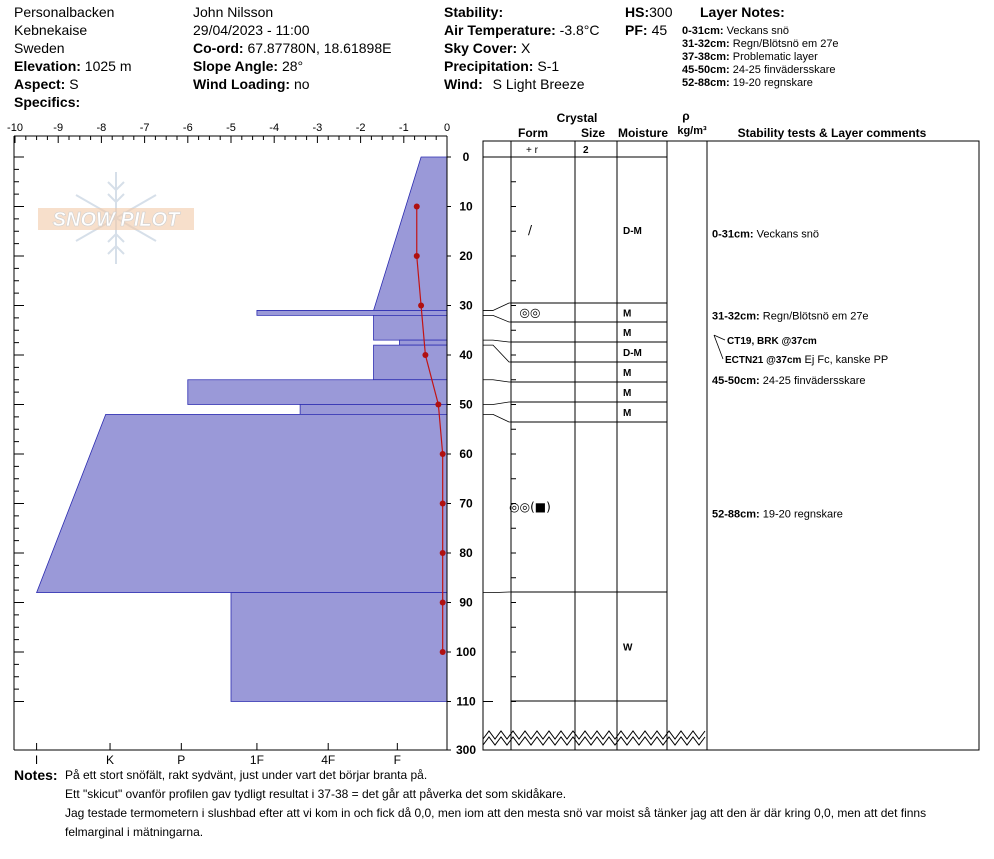 The height and width of the screenshot is (859, 994). Describe the element at coordinates (242, 84) in the screenshot. I see `wind-loading-label: Wind Loading:` at that location.